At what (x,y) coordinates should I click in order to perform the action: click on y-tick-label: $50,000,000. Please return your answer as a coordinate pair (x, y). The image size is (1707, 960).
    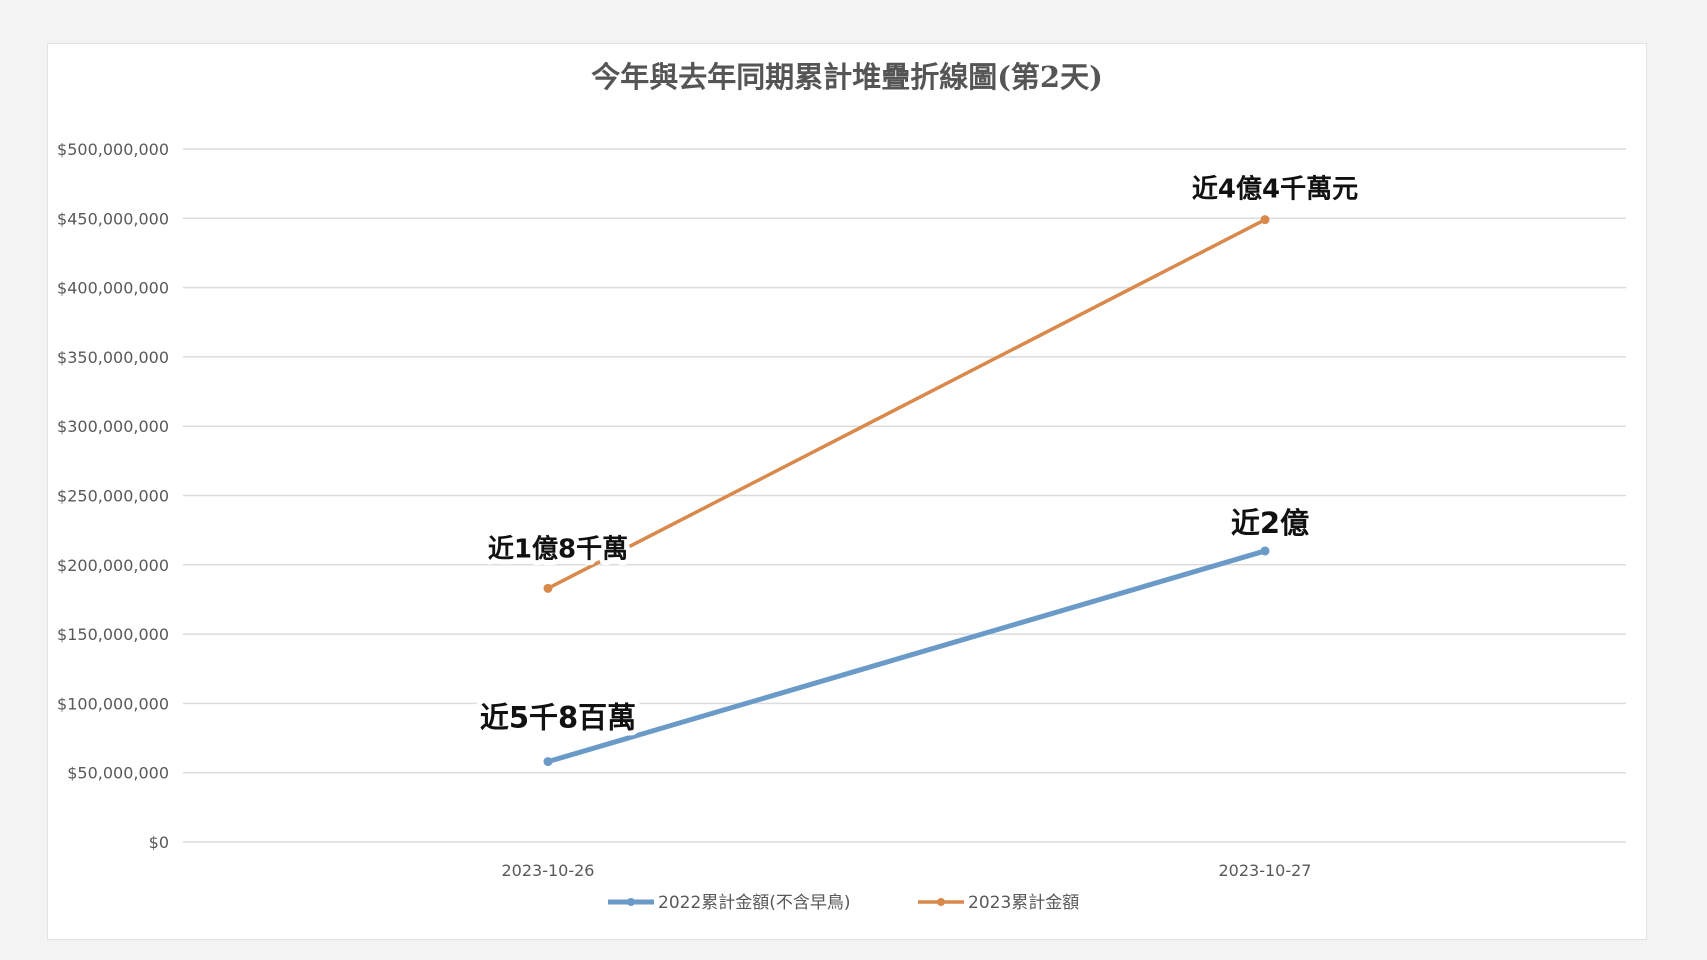
    Looking at the image, I should click on (118, 773).